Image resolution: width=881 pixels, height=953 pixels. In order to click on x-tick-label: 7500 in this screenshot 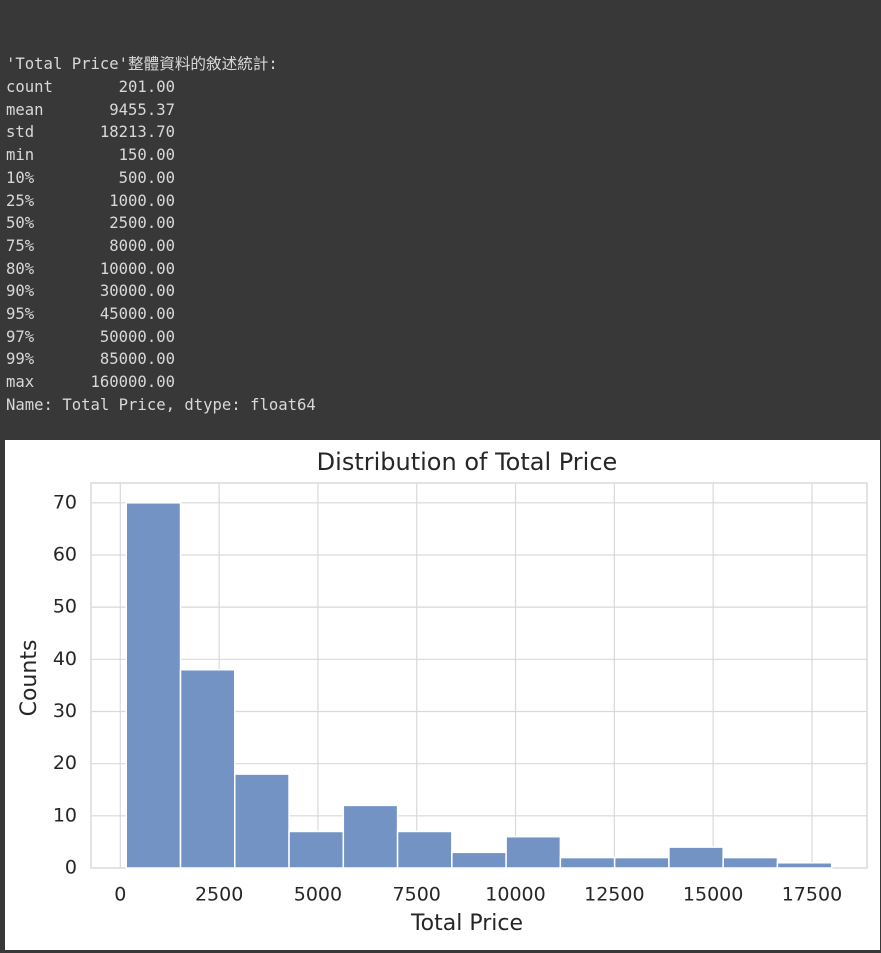, I will do `click(417, 895)`.